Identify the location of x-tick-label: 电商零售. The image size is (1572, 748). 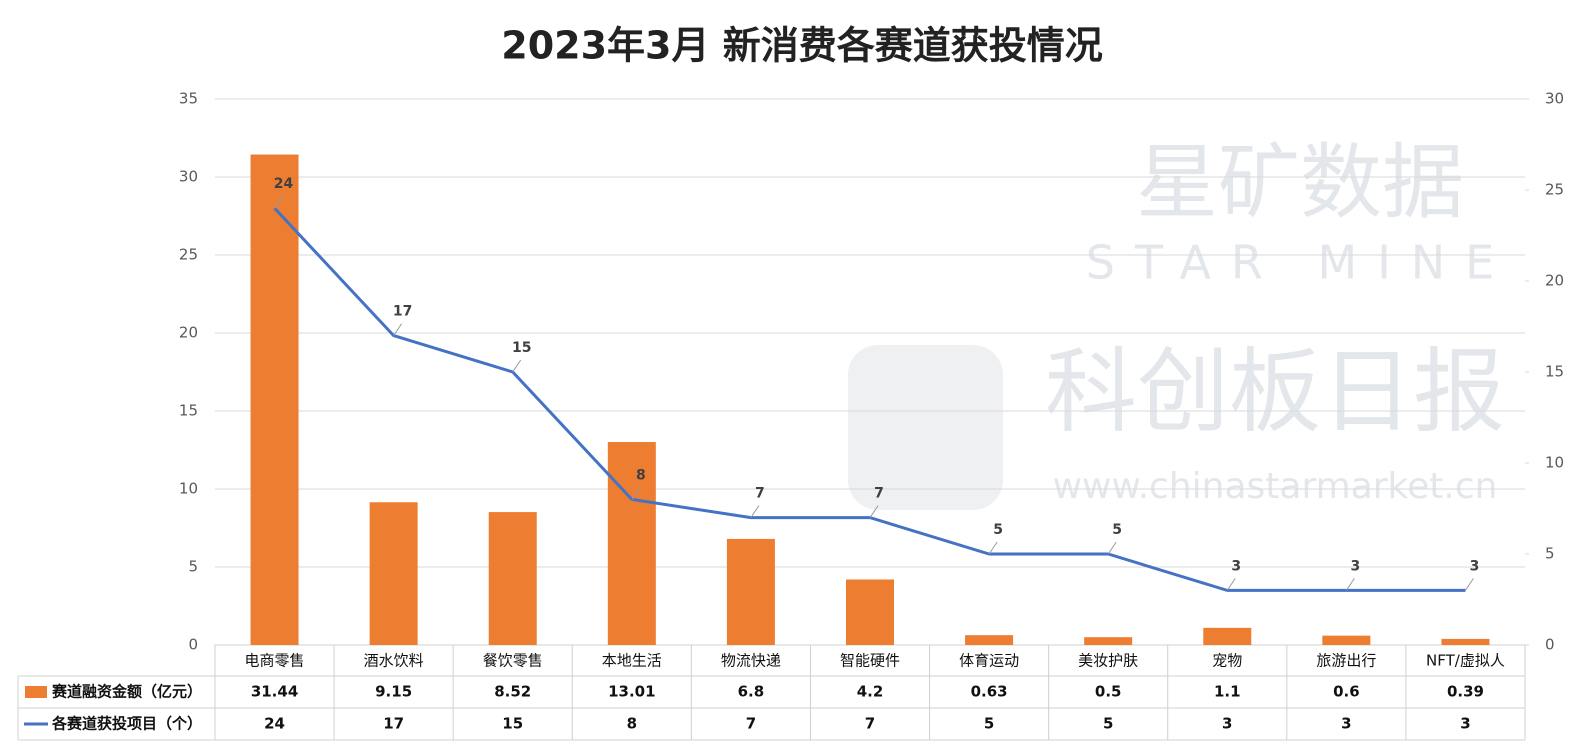
(275, 661).